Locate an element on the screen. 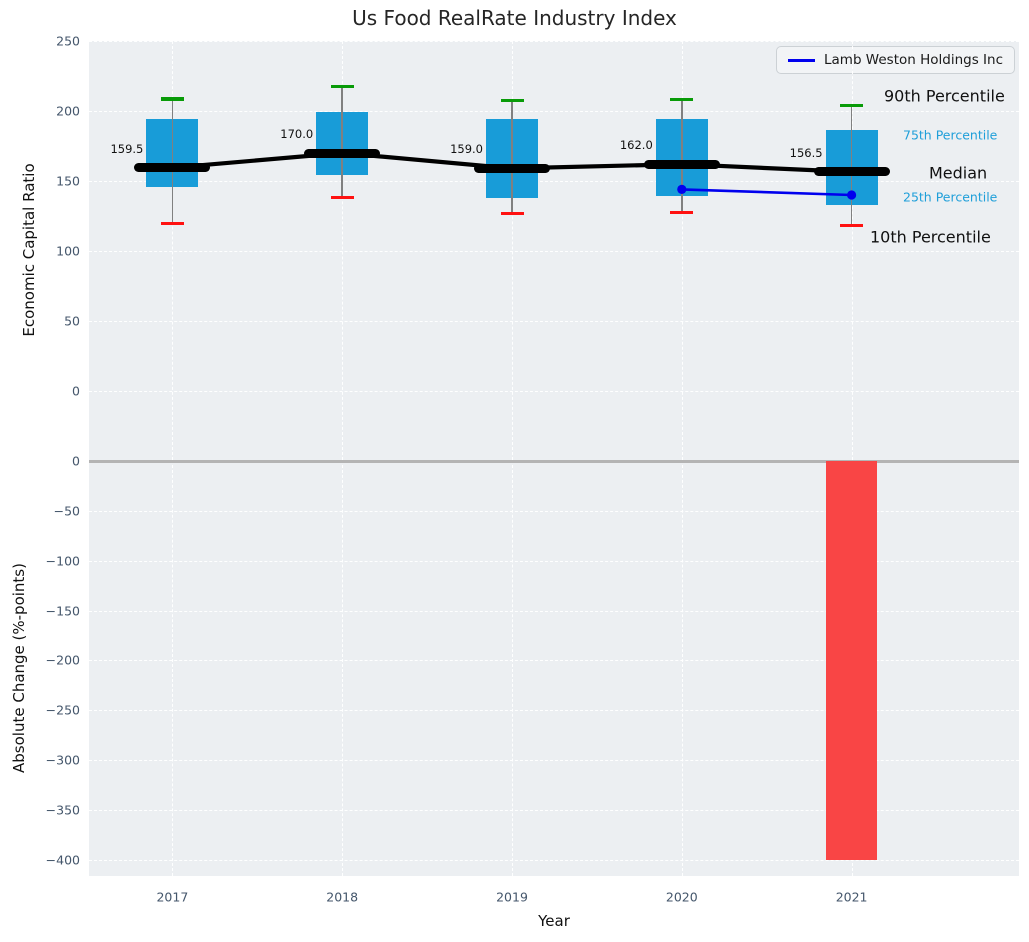 This screenshot has width=1029, height=942. median-value-label: 170.0 is located at coordinates (297, 134).